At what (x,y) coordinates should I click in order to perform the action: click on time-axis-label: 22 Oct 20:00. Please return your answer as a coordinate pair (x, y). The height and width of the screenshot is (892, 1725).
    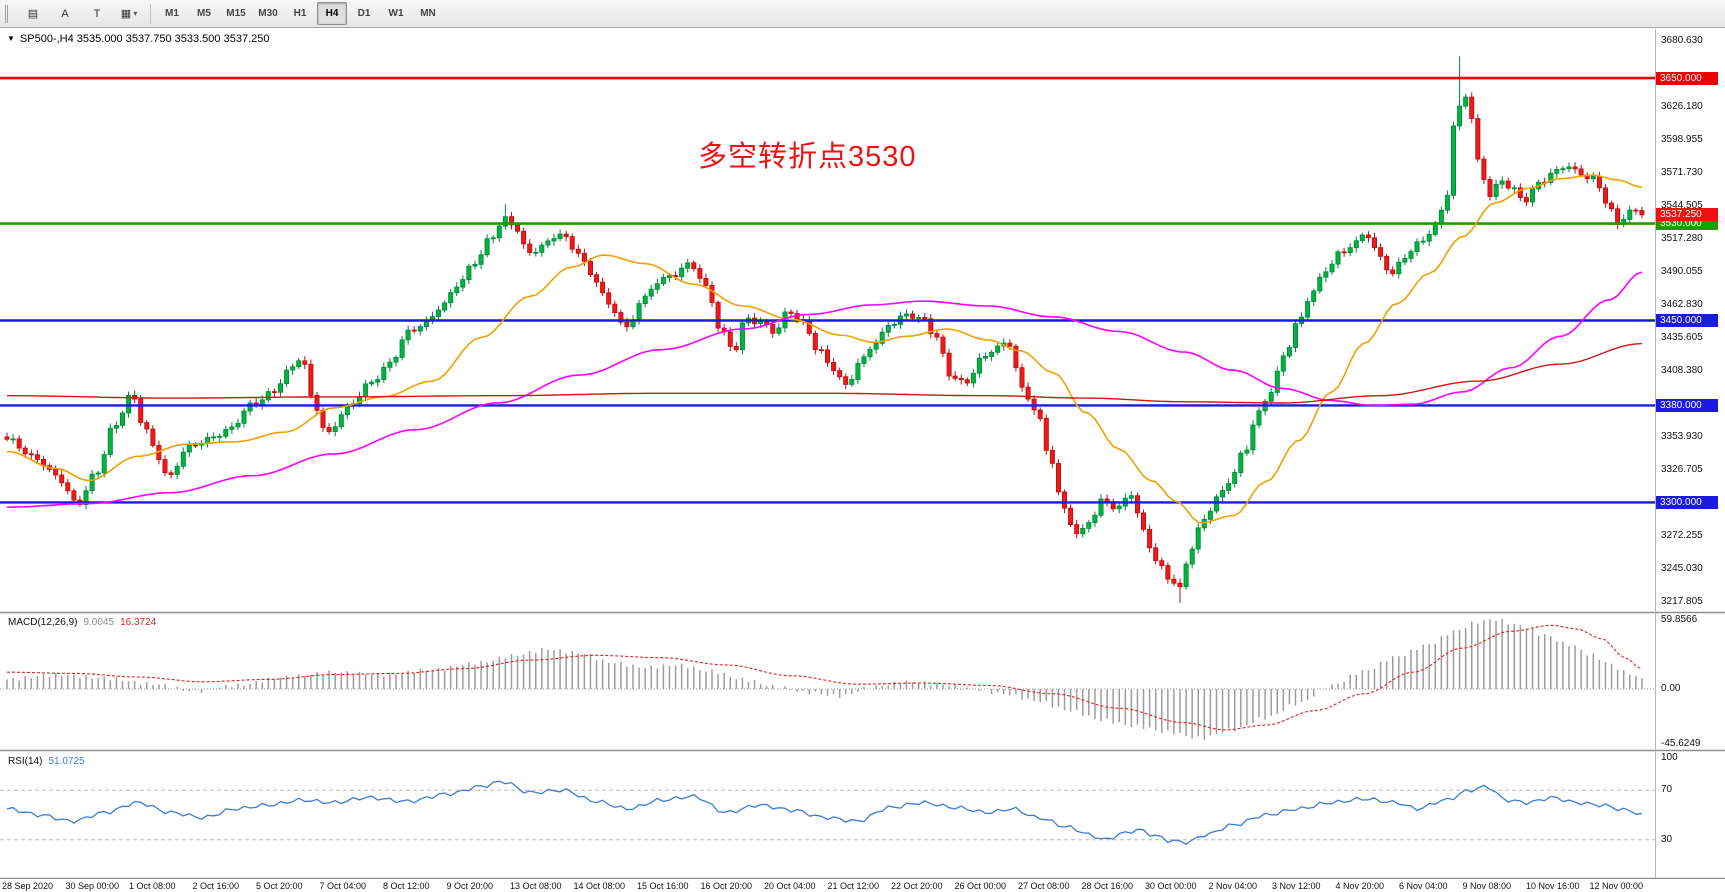
    Looking at the image, I should click on (917, 886).